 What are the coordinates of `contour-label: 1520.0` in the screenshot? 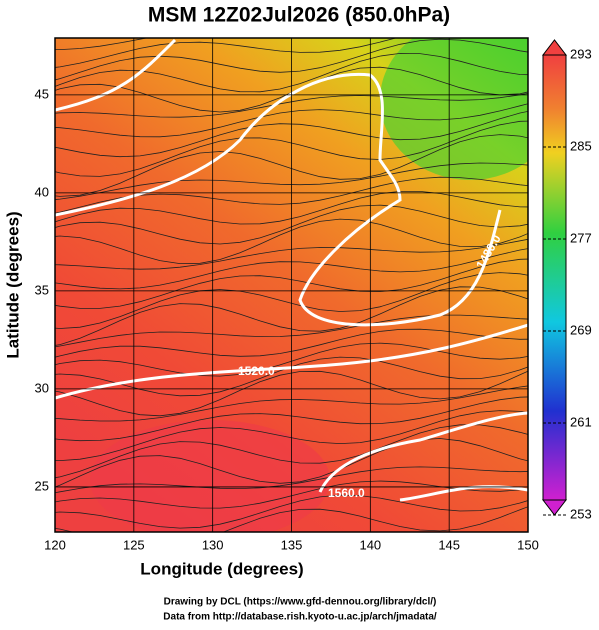 It's located at (256, 371).